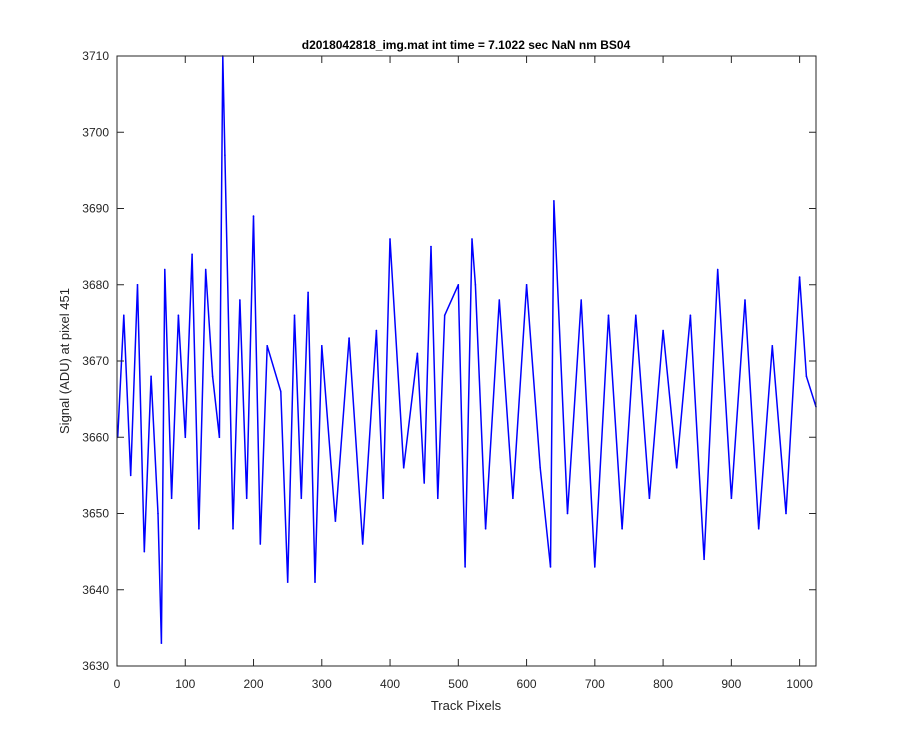 The height and width of the screenshot is (750, 900). I want to click on x-tick-label: 1000, so click(799, 684).